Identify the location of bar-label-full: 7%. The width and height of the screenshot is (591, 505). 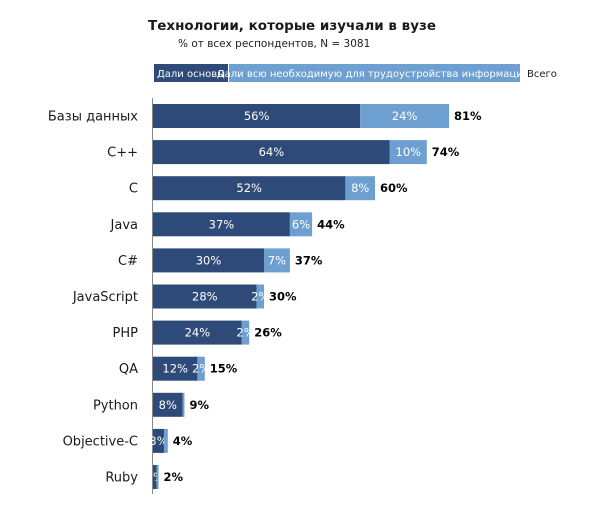
(277, 260).